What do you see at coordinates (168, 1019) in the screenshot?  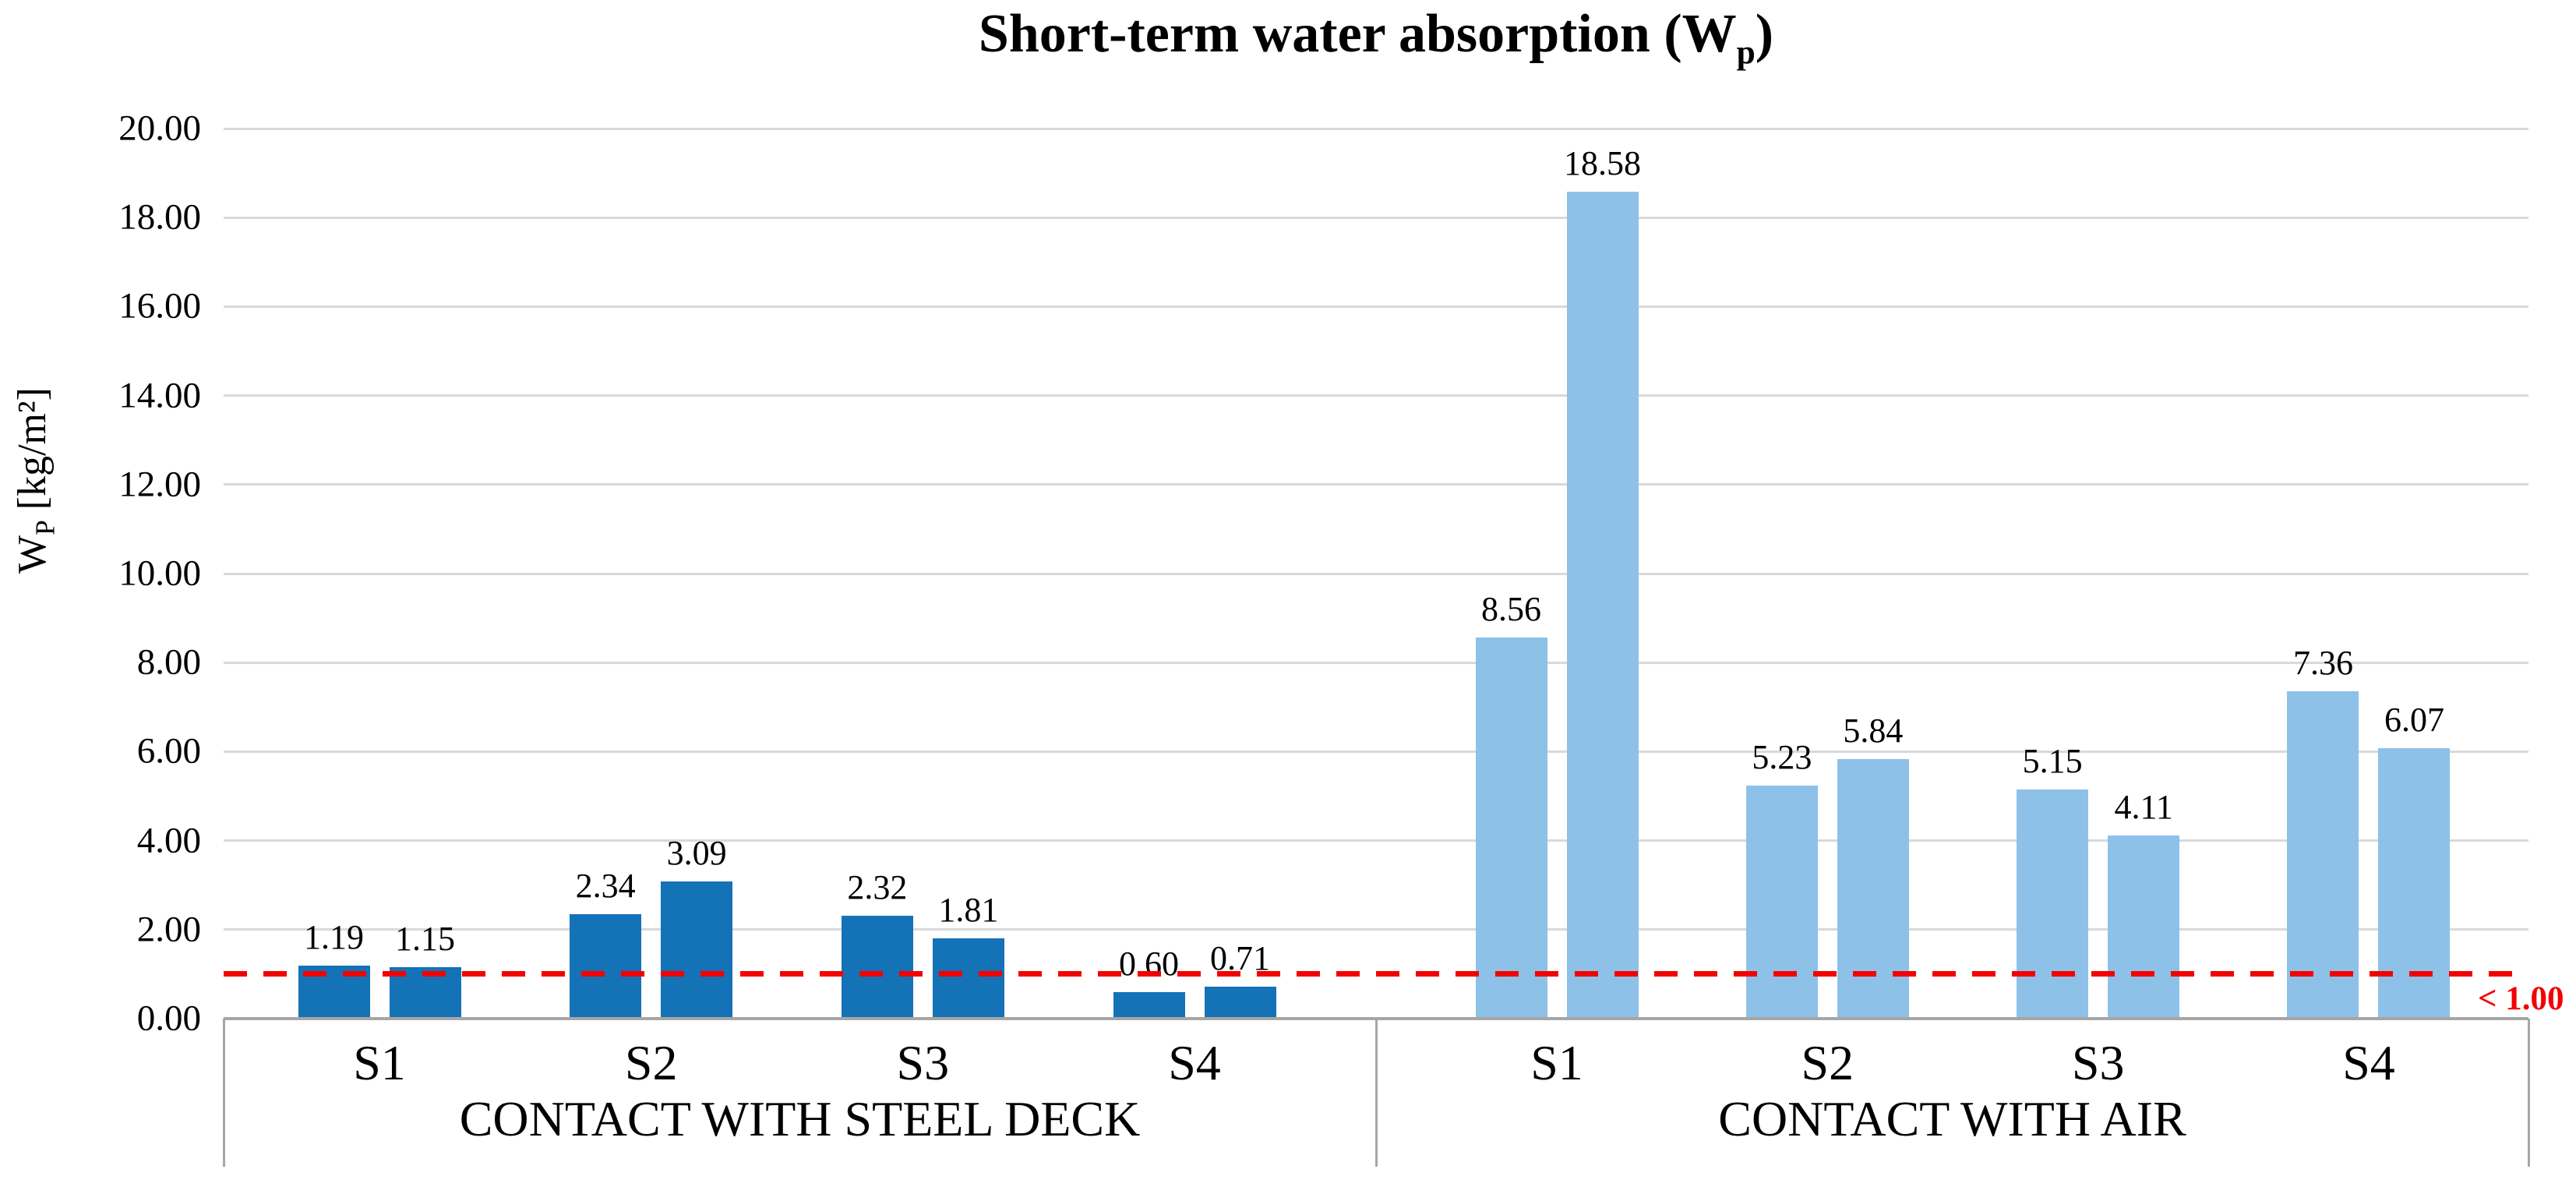 I see `y-axis-tick-label: 0.00` at bounding box center [168, 1019].